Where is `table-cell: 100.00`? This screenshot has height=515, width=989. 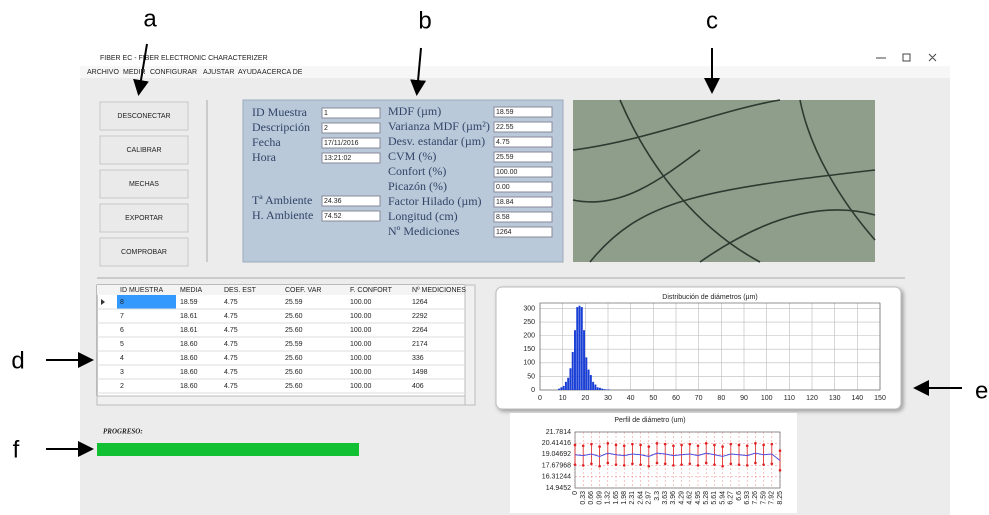 table-cell: 100.00 is located at coordinates (361, 386).